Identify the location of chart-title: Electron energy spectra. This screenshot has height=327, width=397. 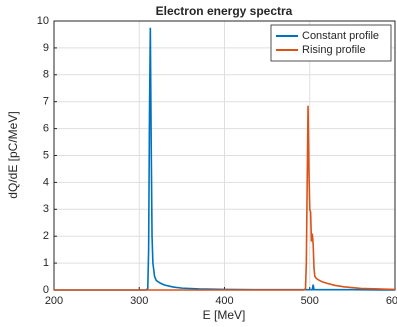
(224, 11).